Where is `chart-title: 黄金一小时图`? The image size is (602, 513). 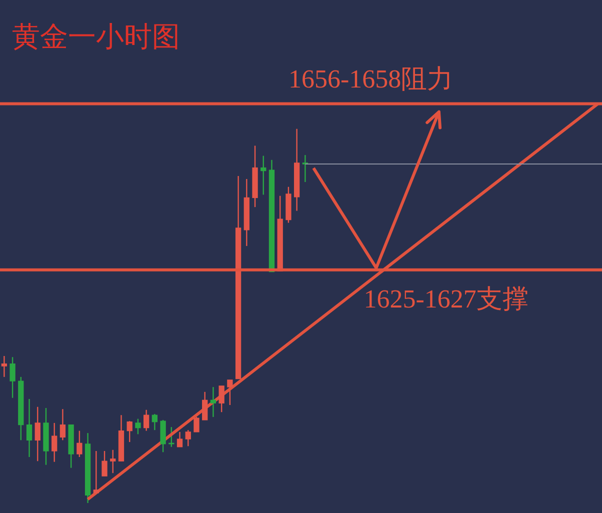 chart-title: 黄金一小时图 is located at coordinates (96, 38).